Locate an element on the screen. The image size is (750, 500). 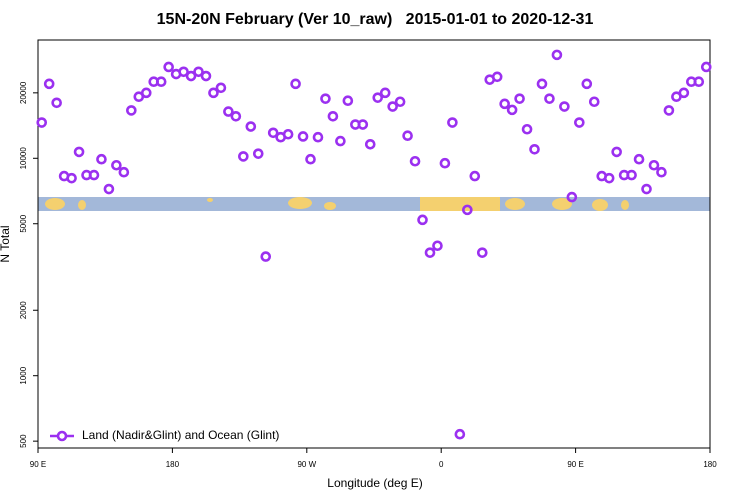
x-tick-label: 0 is located at coordinates (441, 464).